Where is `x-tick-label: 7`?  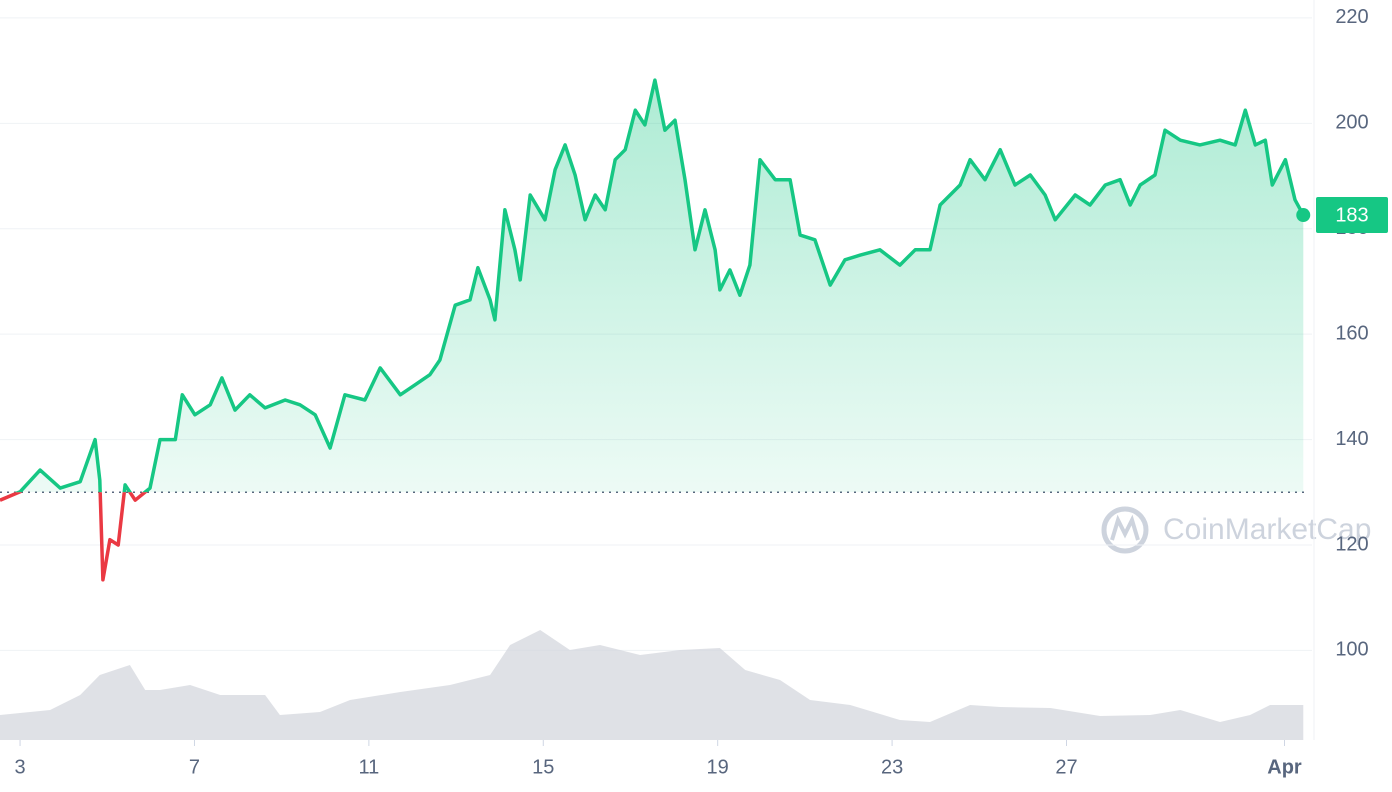 x-tick-label: 7 is located at coordinates (194, 767).